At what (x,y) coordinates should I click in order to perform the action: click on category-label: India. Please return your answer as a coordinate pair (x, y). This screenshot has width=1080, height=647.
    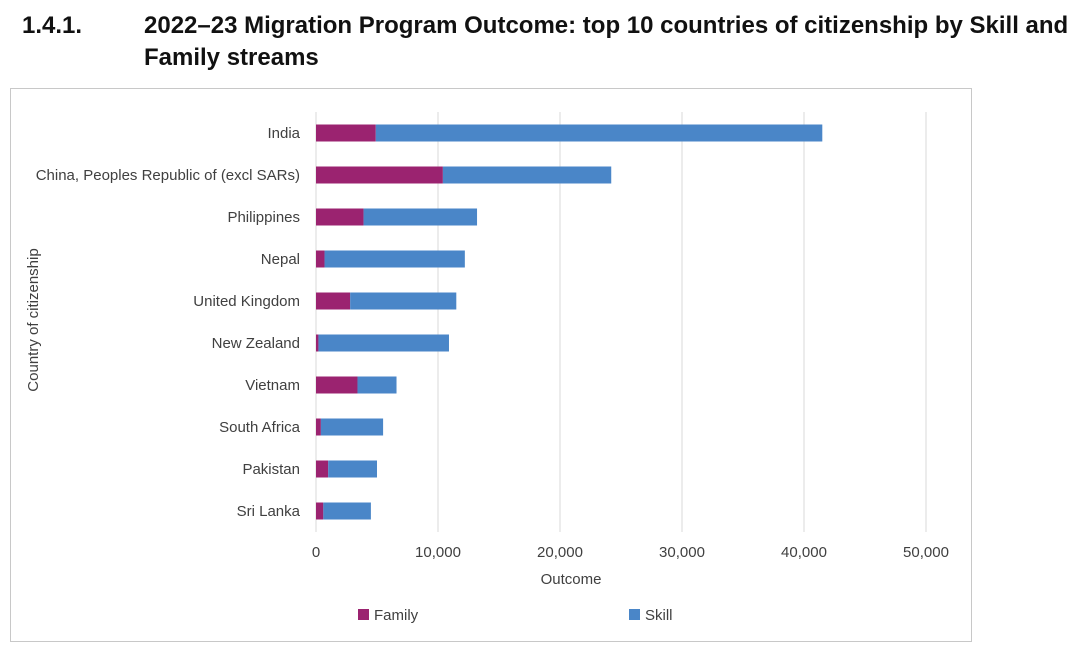
    Looking at the image, I should click on (283, 133).